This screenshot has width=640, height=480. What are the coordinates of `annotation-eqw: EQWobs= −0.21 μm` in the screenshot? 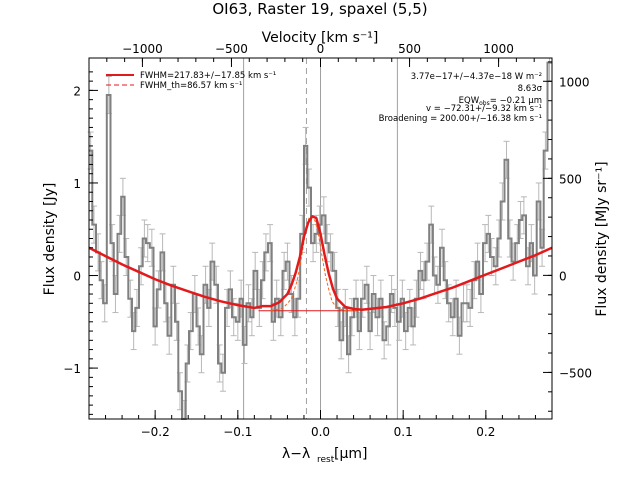 It's located at (500, 101).